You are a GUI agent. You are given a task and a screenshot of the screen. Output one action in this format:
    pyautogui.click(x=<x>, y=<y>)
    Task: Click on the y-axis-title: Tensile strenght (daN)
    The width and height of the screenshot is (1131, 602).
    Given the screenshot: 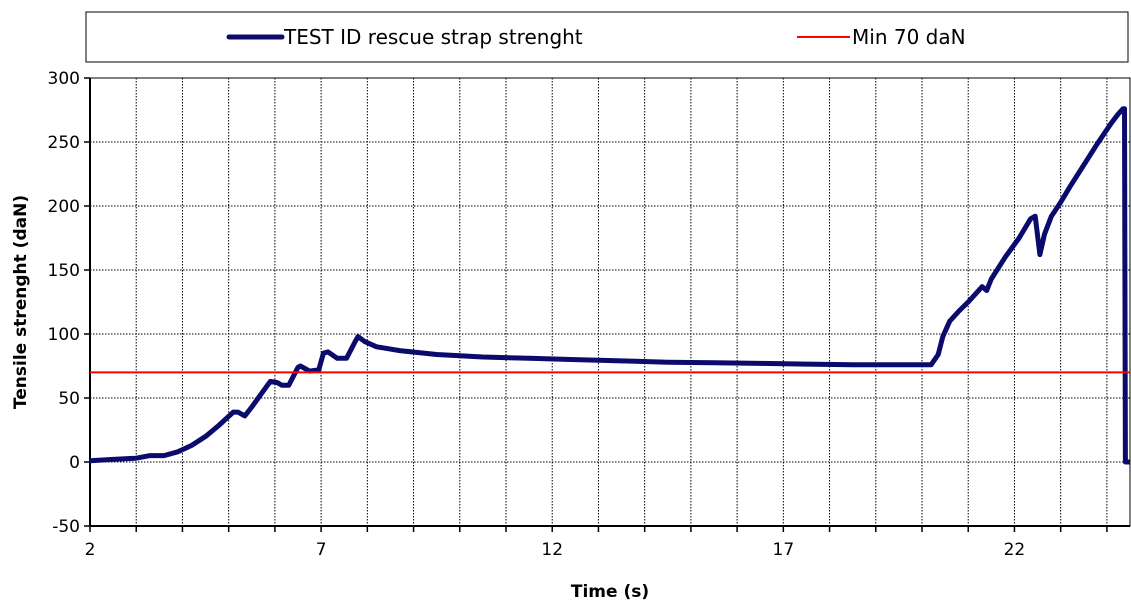 What is the action you would take?
    pyautogui.click(x=21, y=302)
    